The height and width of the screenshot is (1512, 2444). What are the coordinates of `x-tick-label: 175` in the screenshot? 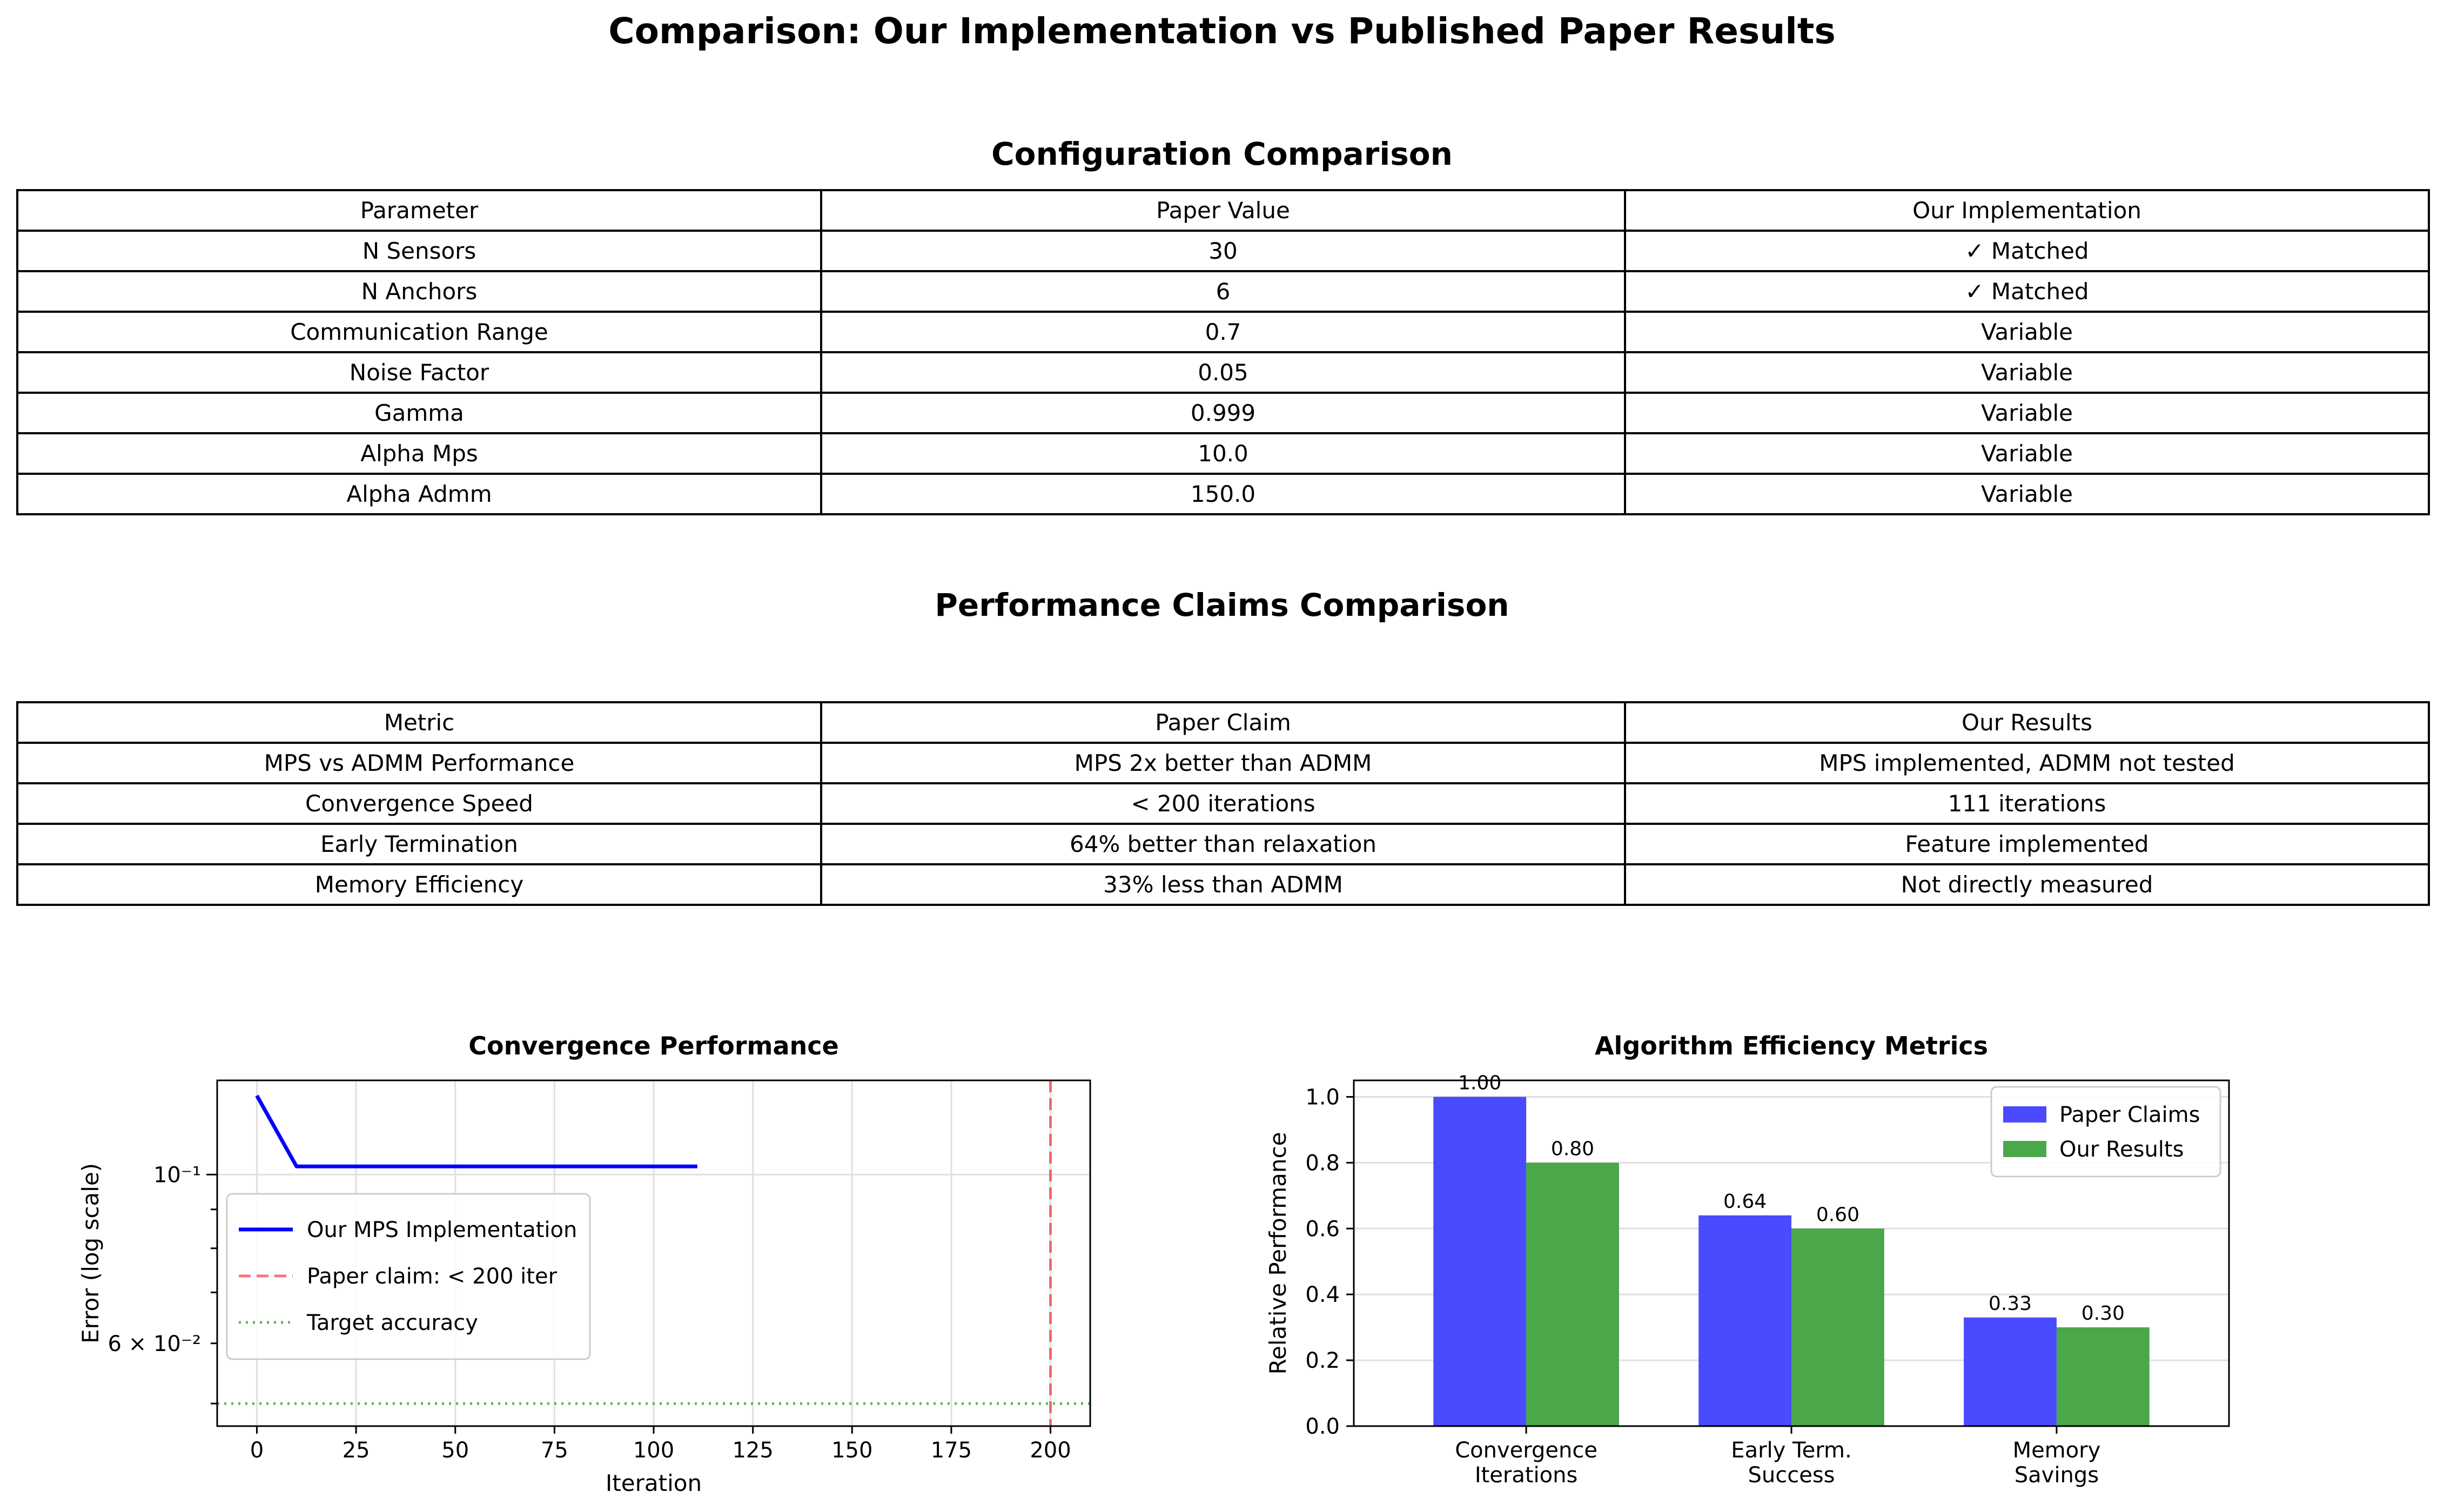 It's located at (951, 1451).